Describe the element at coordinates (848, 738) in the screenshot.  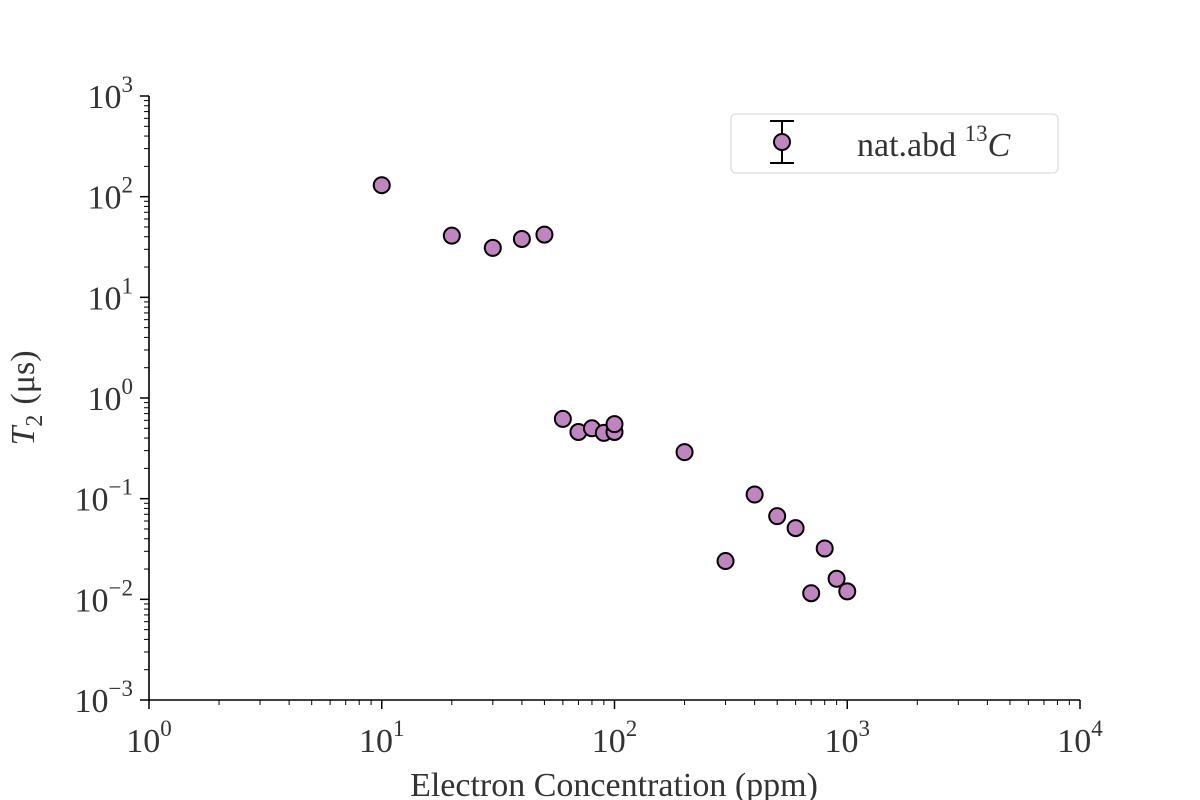
I see `x-tick-label: 10³` at that location.